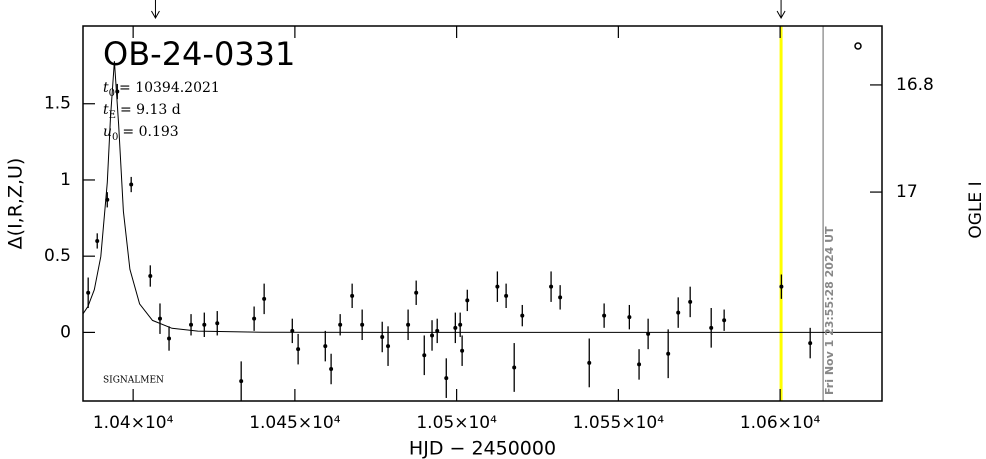 The width and height of the screenshot is (986, 459). What do you see at coordinates (57, 256) in the screenshot?
I see `y-tick-label: 0.5` at bounding box center [57, 256].